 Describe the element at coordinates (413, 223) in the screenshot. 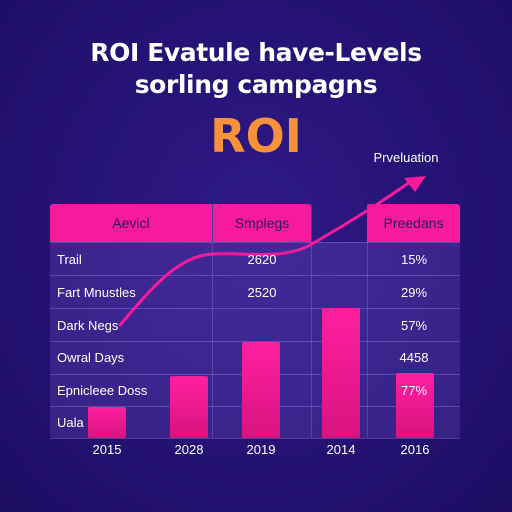

I see `table-header-preedans: Preedans` at that location.